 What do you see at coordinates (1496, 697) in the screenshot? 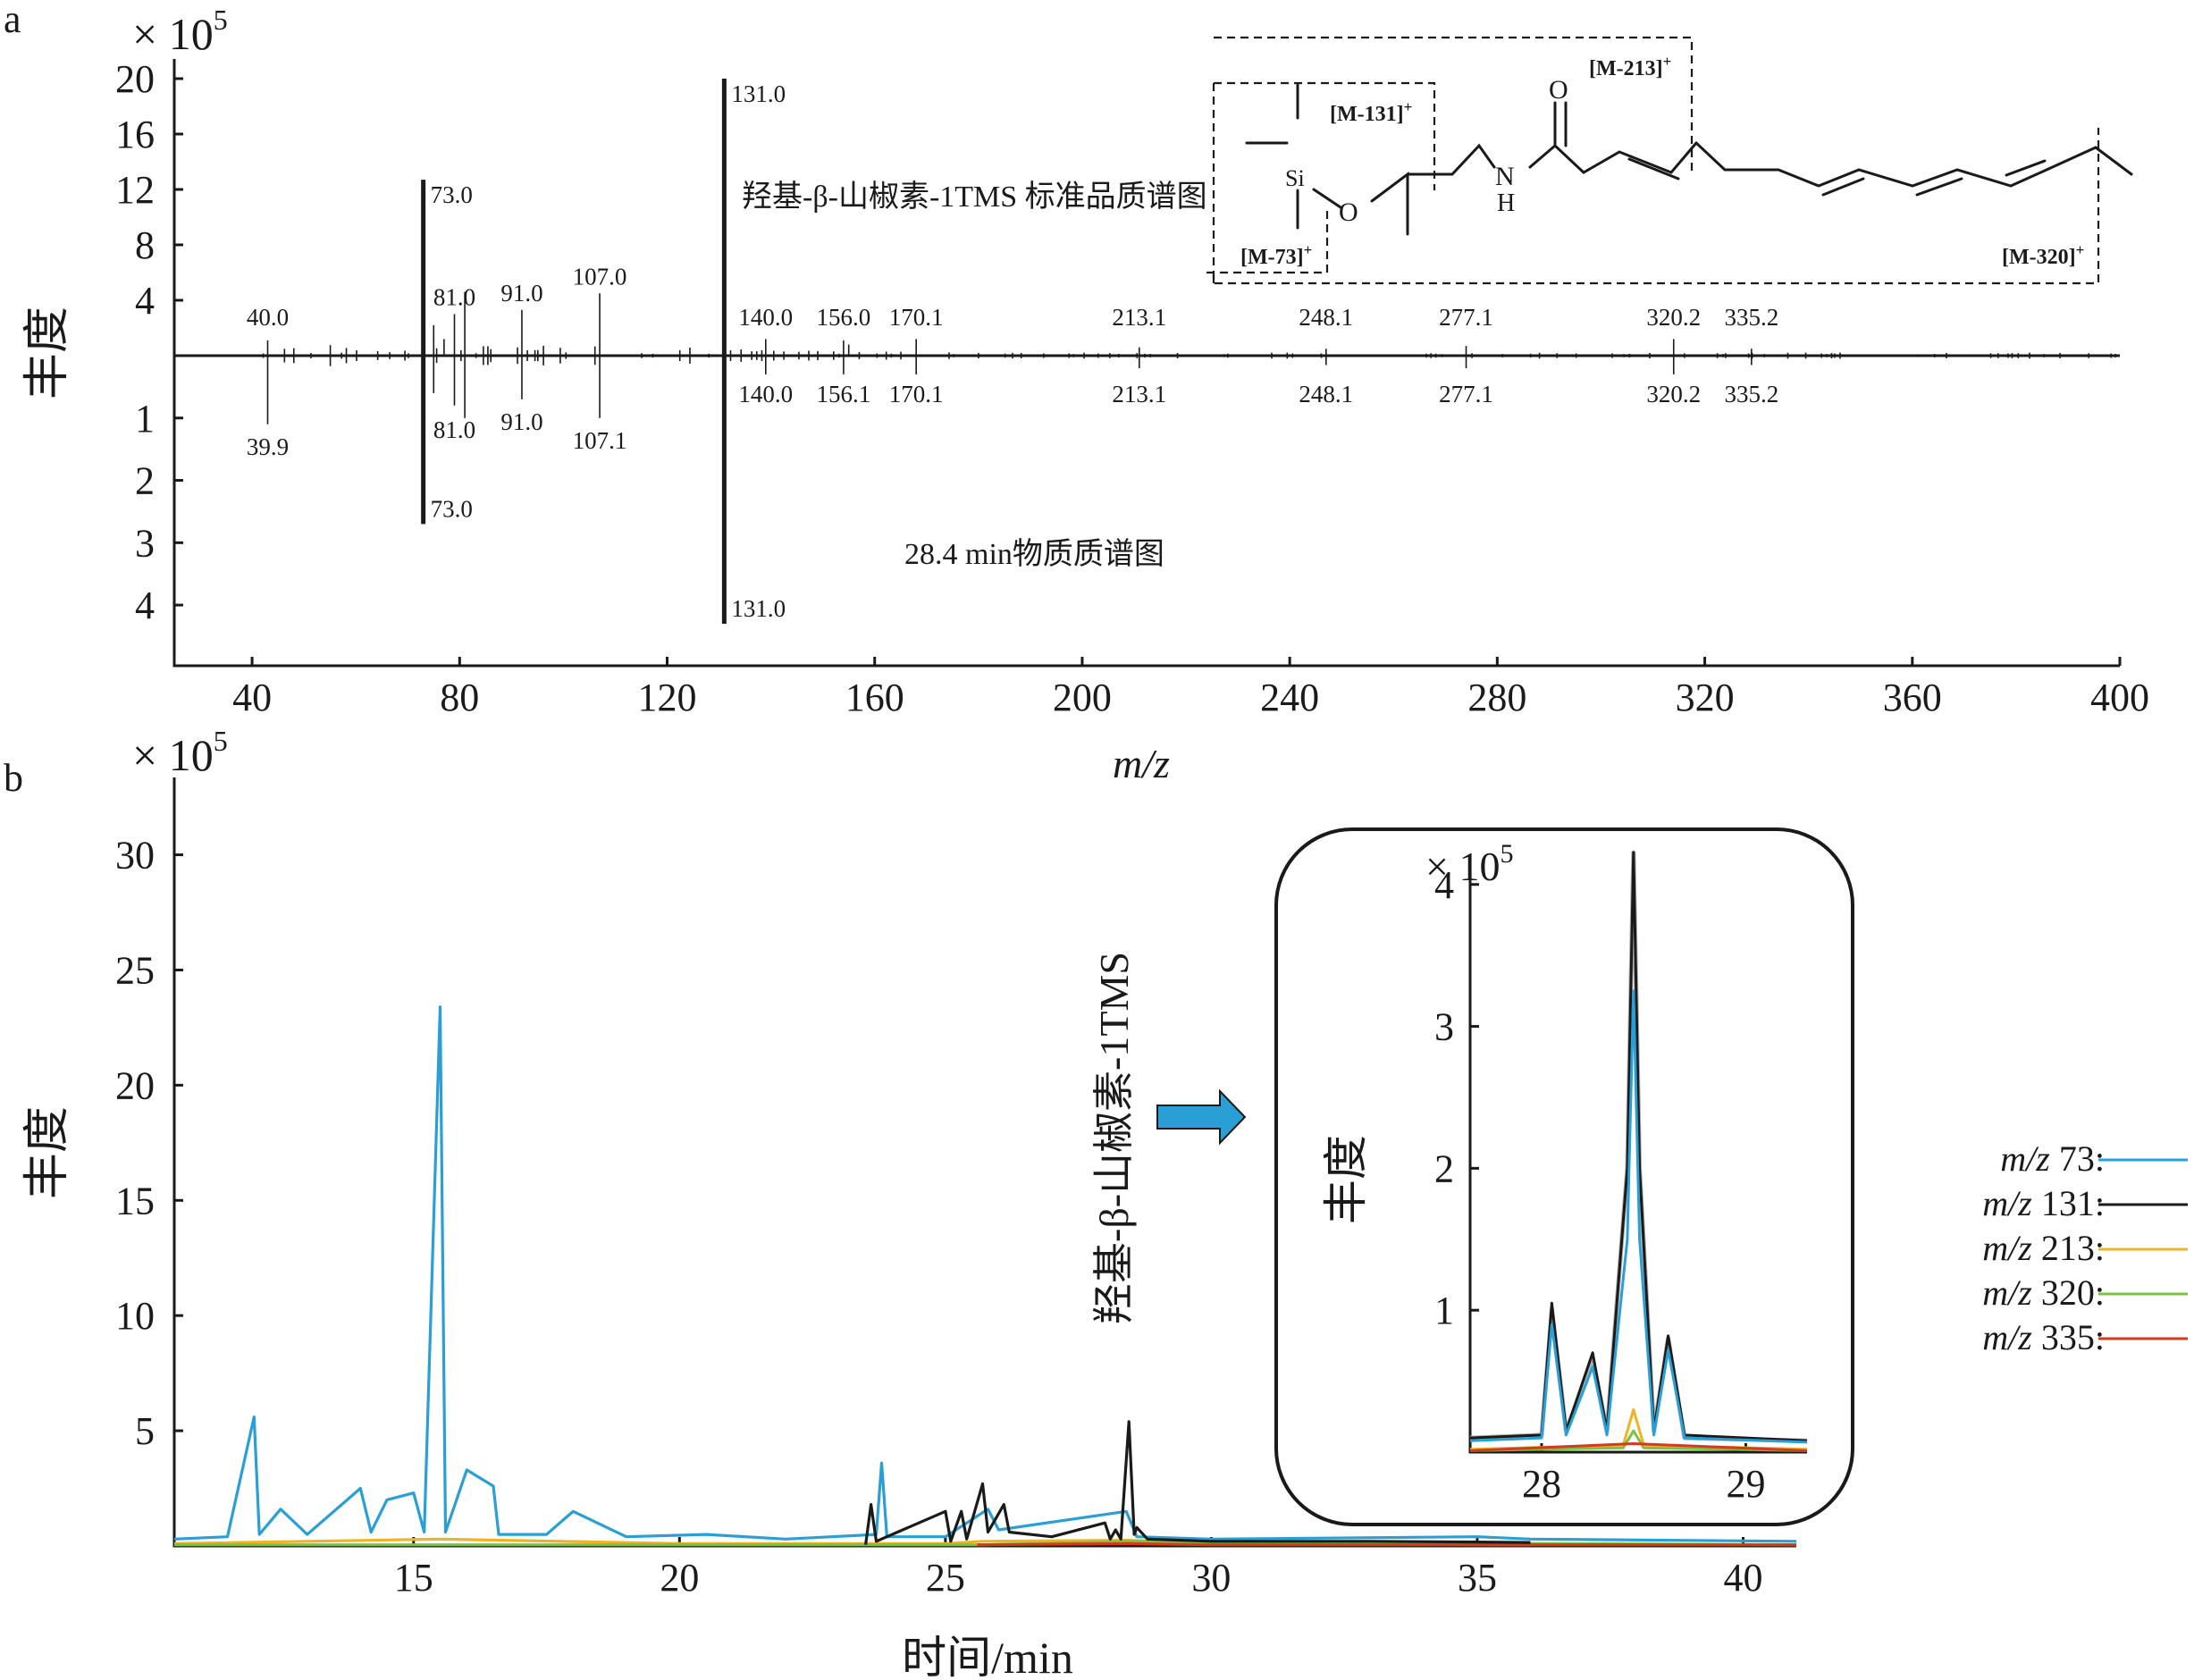
I see `x-tick-label-a: 280` at bounding box center [1496, 697].